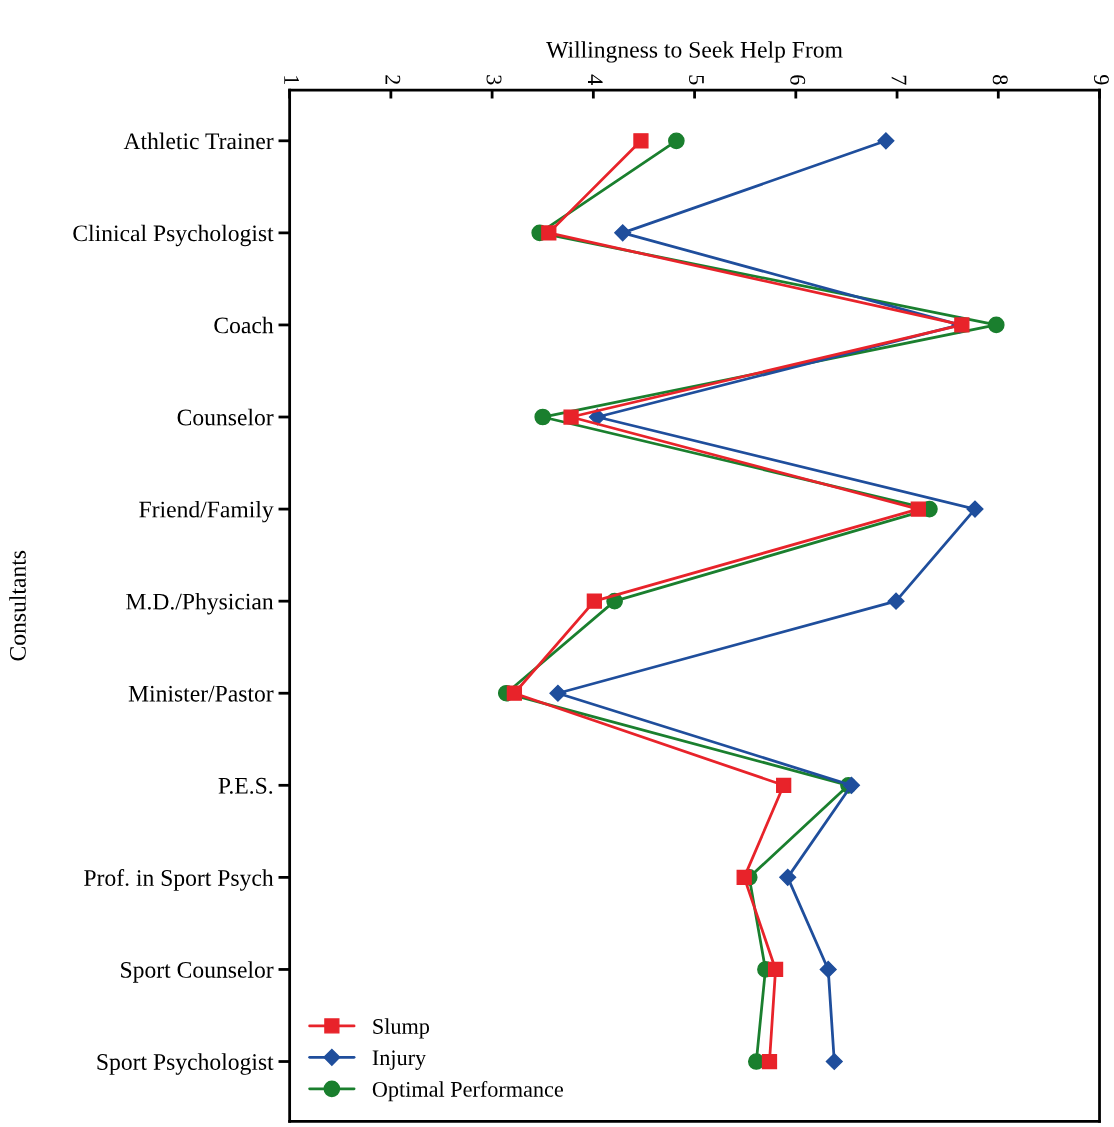 This screenshot has width=1114, height=1127. What do you see at coordinates (899, 80) in the screenshot?
I see `x-tick-label: 7` at bounding box center [899, 80].